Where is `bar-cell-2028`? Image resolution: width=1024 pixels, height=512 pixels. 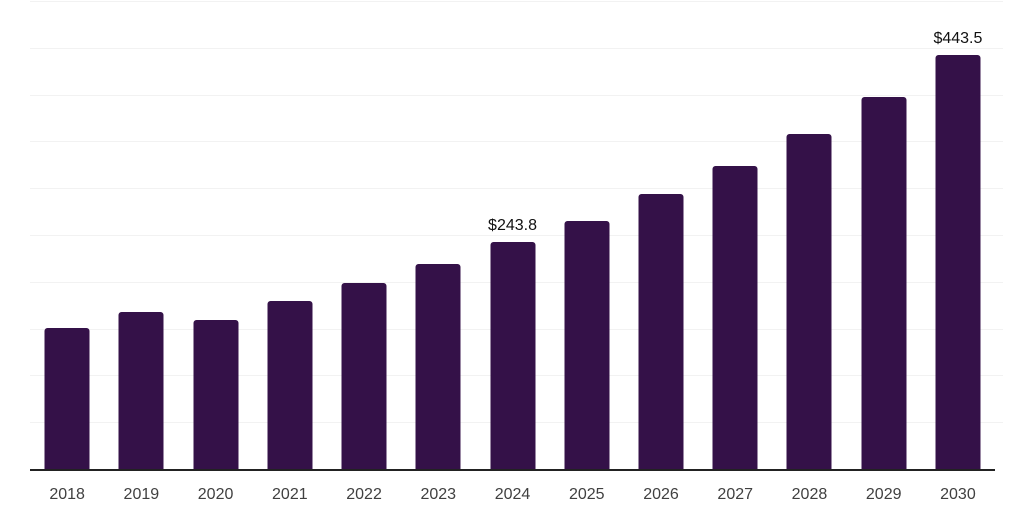
bar-cell-2028 is located at coordinates (809, 235).